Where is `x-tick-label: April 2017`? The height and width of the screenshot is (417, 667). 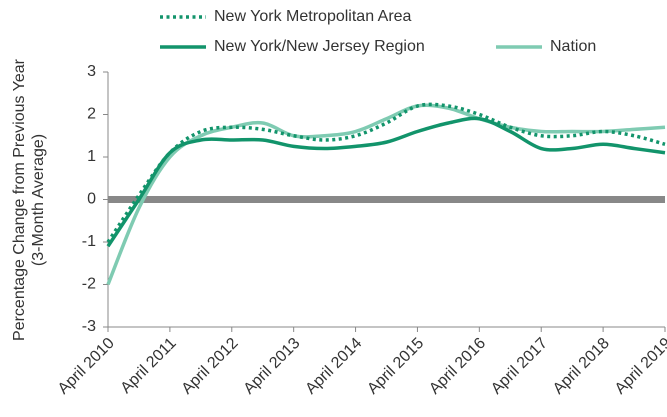
x-tick-label: April 2017 is located at coordinates (519, 366).